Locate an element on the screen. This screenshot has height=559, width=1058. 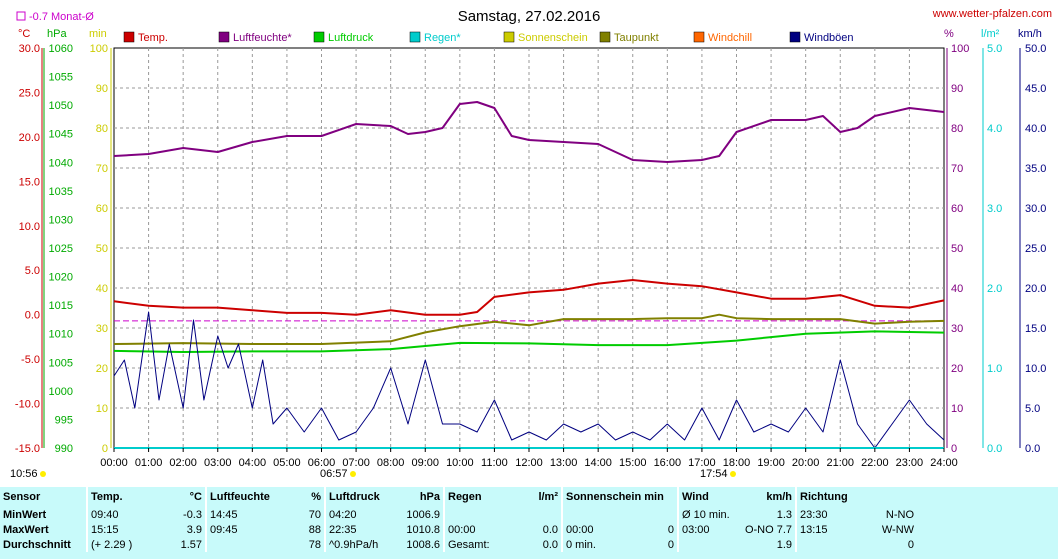
x-tick-label: 03:00 is located at coordinates (218, 463).